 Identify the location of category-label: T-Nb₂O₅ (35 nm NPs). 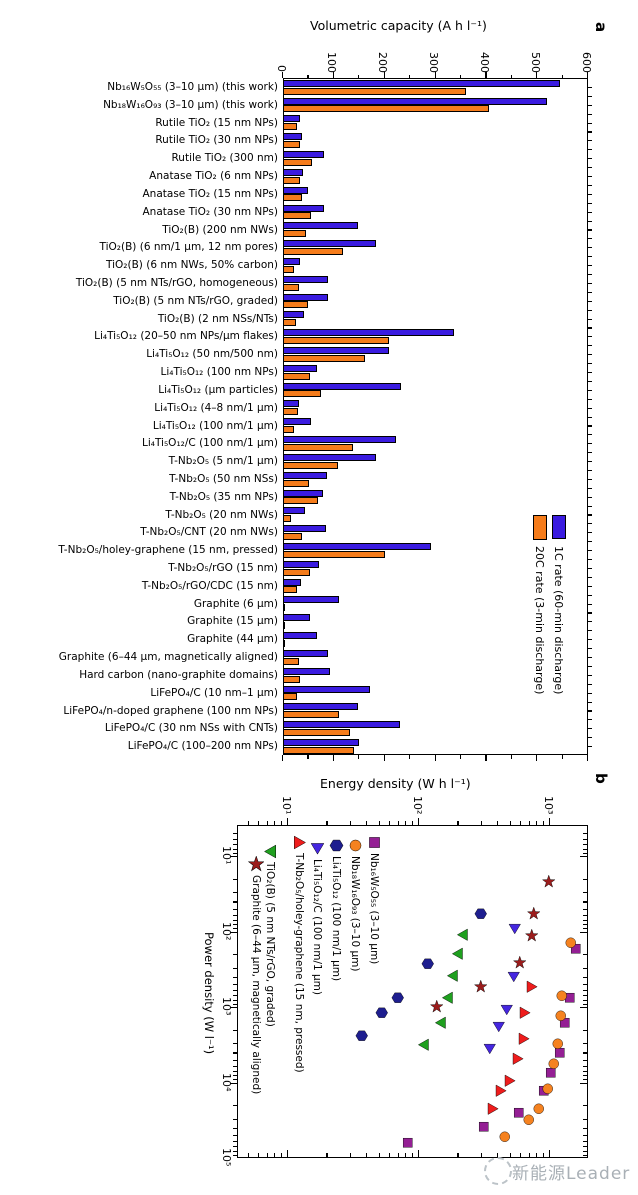
(223, 496).